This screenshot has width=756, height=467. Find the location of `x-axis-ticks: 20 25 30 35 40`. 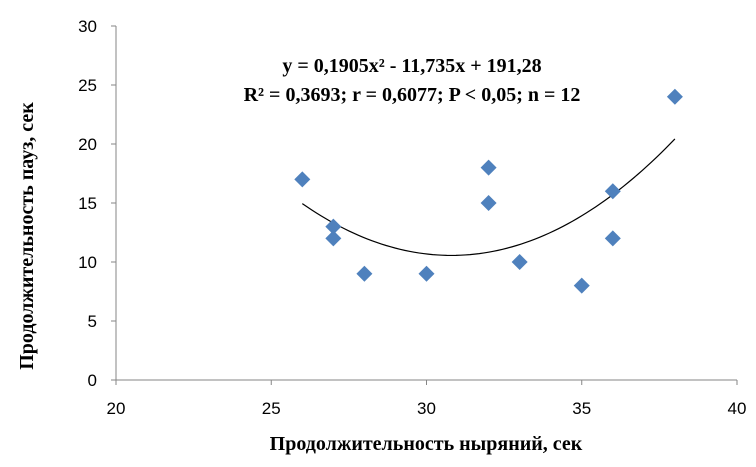

x-axis-ticks: 20 25 30 35 40 is located at coordinates (427, 399).